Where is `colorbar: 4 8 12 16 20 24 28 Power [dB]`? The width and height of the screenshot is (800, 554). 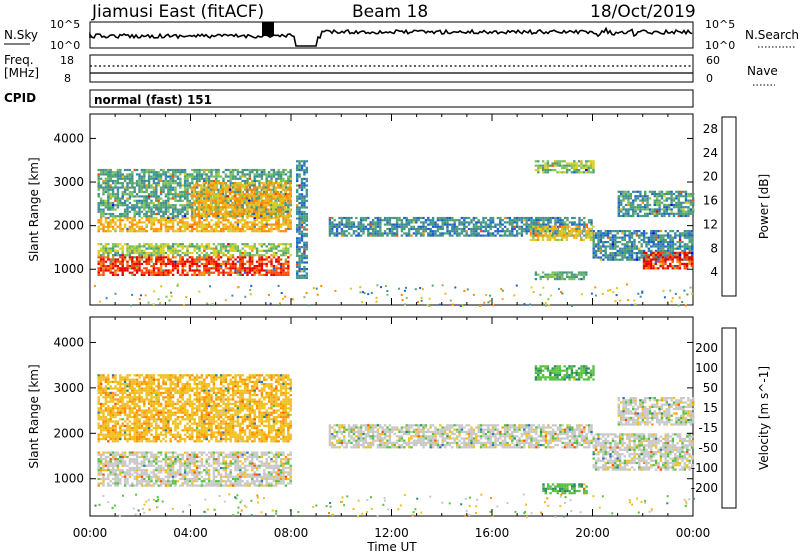
colorbar: 4 8 12 16 20 24 28 Power [dB] is located at coordinates (737, 206).